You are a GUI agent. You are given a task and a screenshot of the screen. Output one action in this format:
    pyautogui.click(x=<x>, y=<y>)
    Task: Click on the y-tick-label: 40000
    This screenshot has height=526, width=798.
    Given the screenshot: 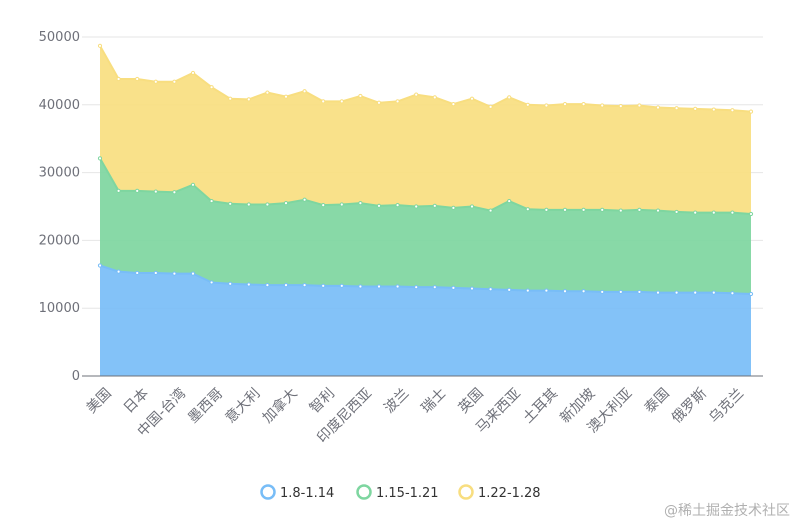 What is the action you would take?
    pyautogui.click(x=59, y=105)
    